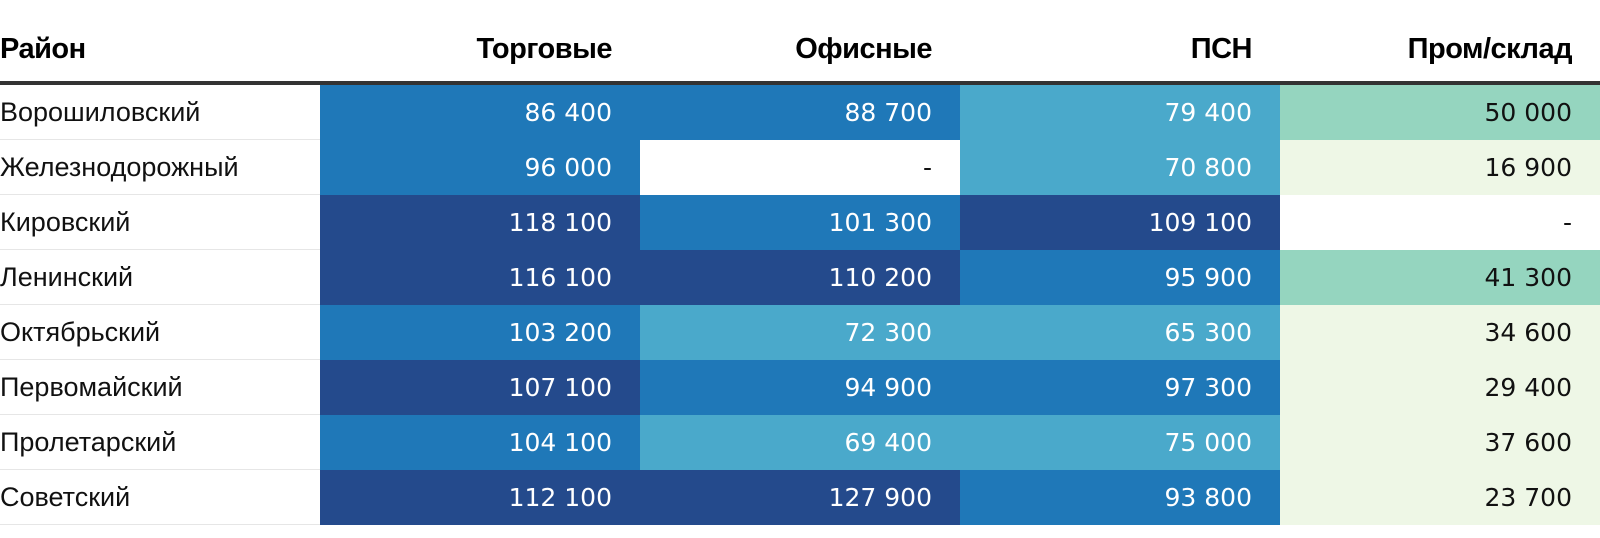  What do you see at coordinates (863, 49) in the screenshot?
I see `column-header-office: Офисные` at bounding box center [863, 49].